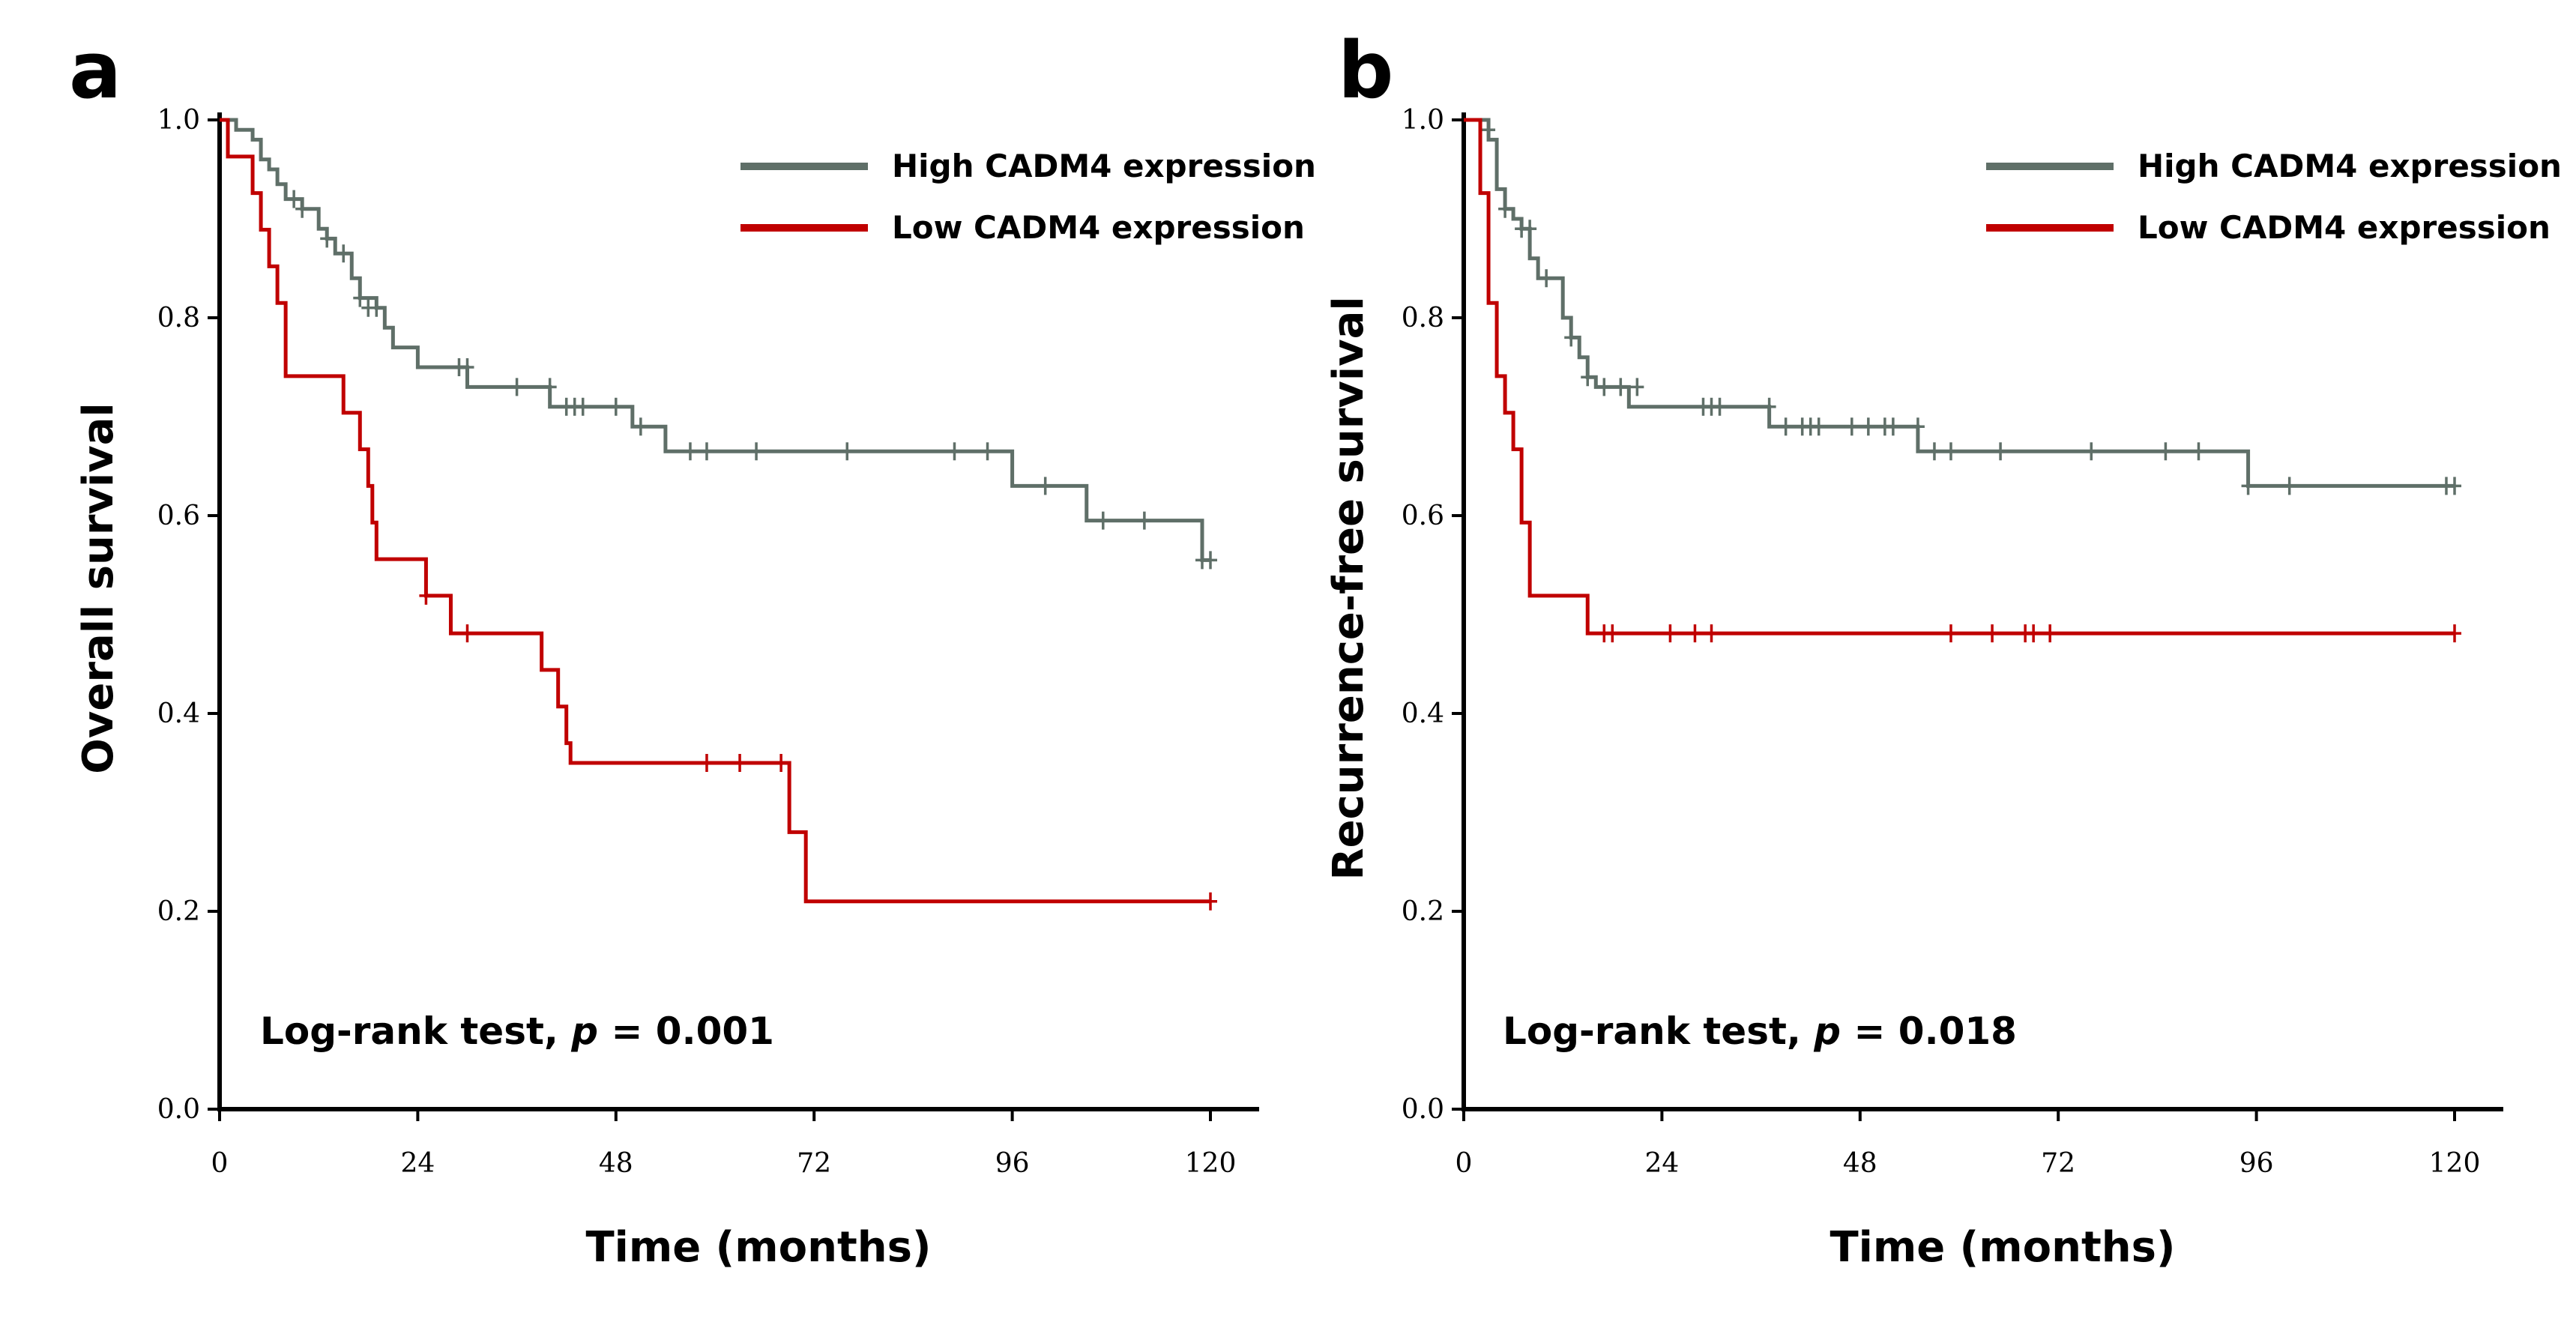 This screenshot has height=1322, width=2576. Describe the element at coordinates (1349, 588) in the screenshot. I see `panel-b-y-axis-title: Recurrence-free survival` at that location.